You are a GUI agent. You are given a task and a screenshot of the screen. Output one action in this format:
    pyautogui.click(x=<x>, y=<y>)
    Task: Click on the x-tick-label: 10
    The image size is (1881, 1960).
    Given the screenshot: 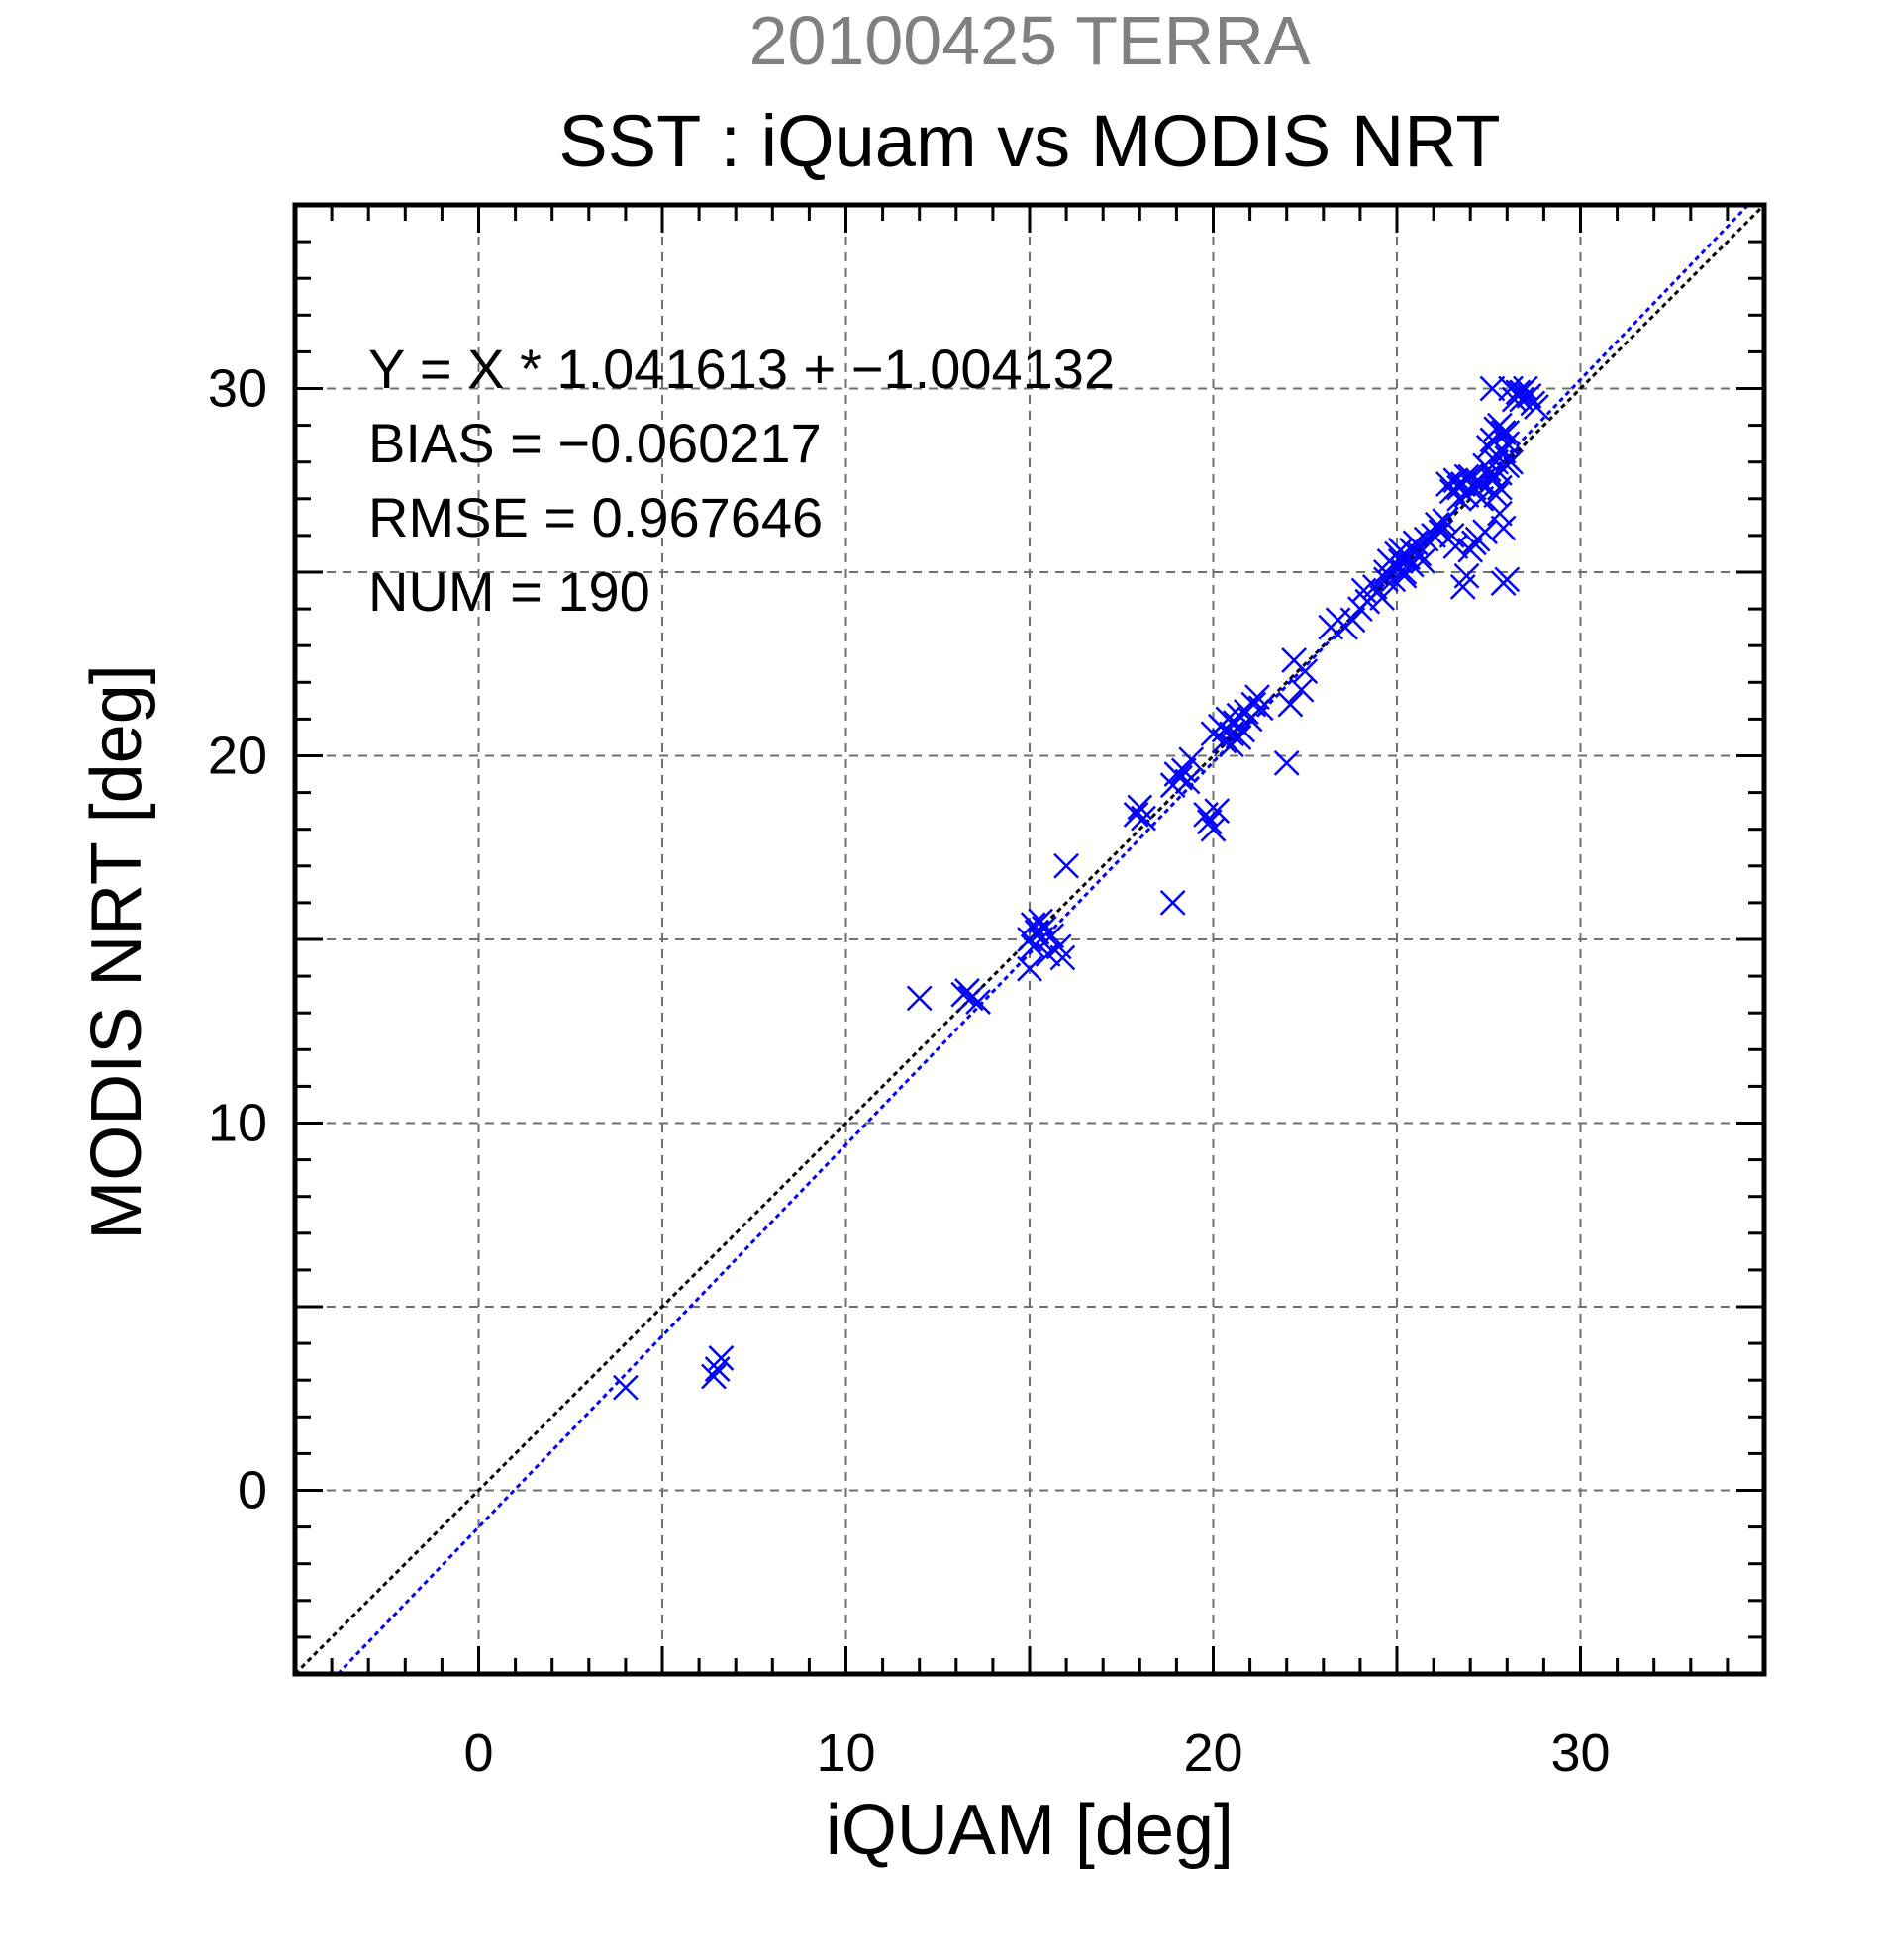 What is the action you would take?
    pyautogui.click(x=845, y=1753)
    